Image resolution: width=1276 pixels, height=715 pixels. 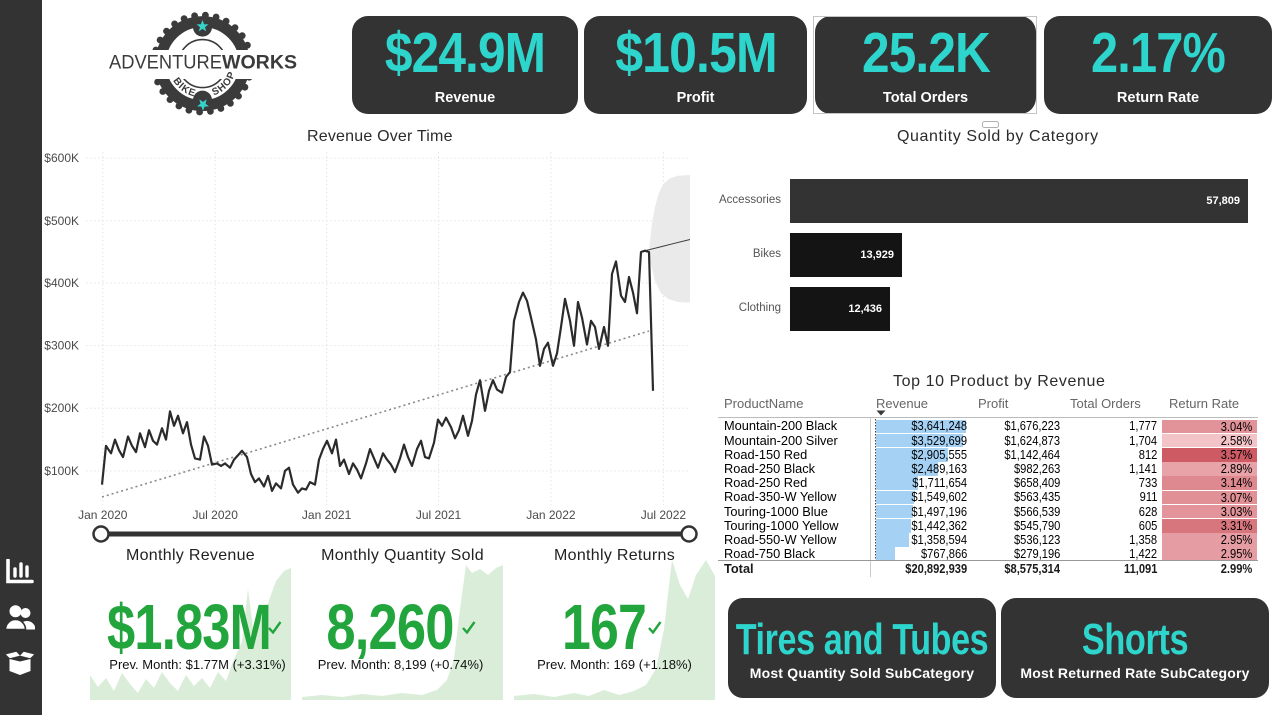 What do you see at coordinates (551, 515) in the screenshot?
I see `svg-text: Jan 2022` at bounding box center [551, 515].